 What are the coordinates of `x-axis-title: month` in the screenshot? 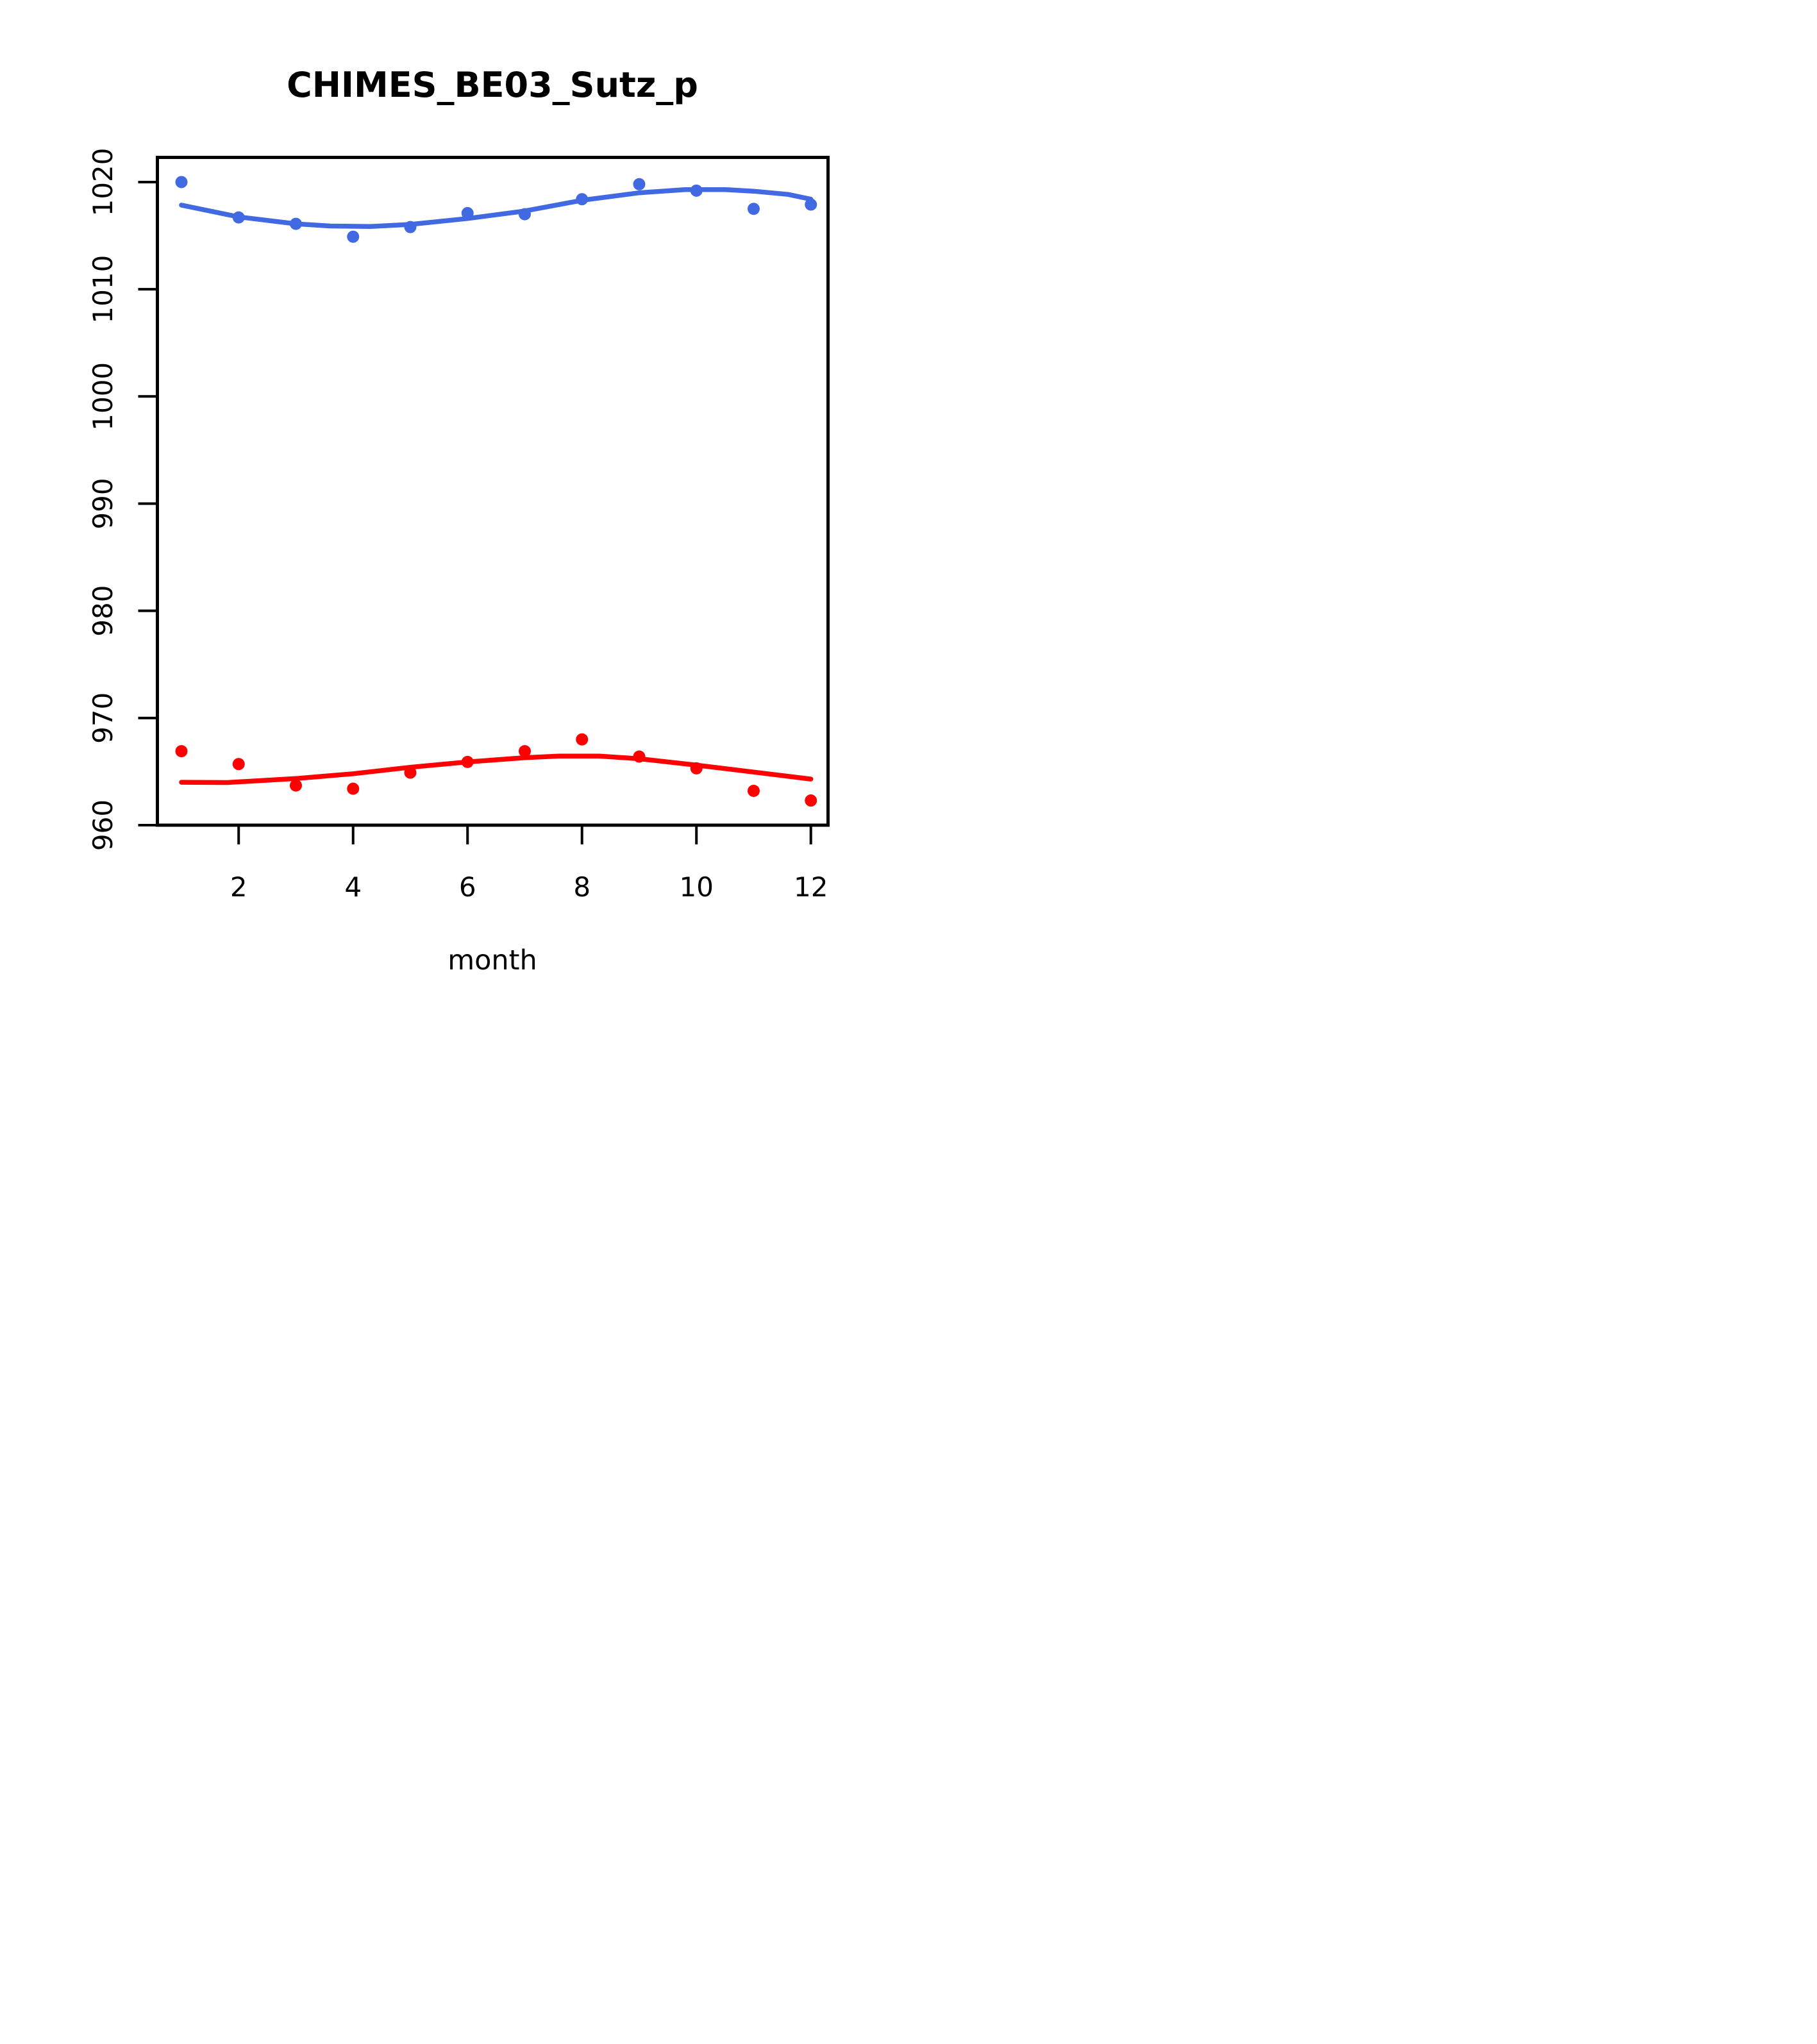 It's located at (492, 960).